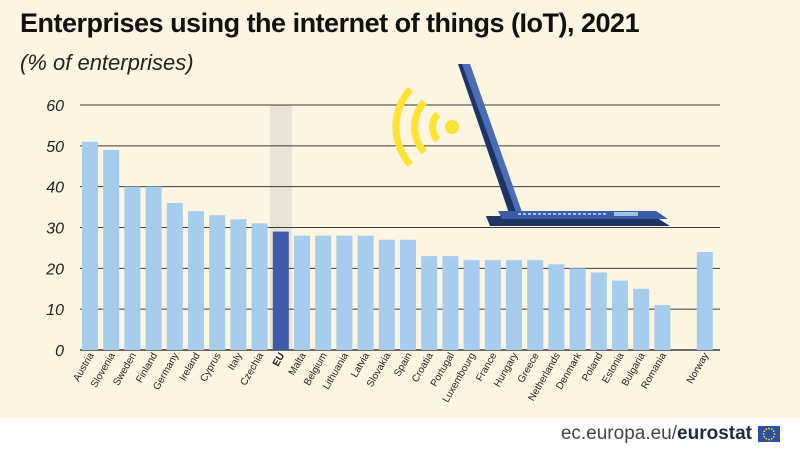 This screenshot has width=800, height=450. I want to click on y-tick-label: 0, so click(59, 351).